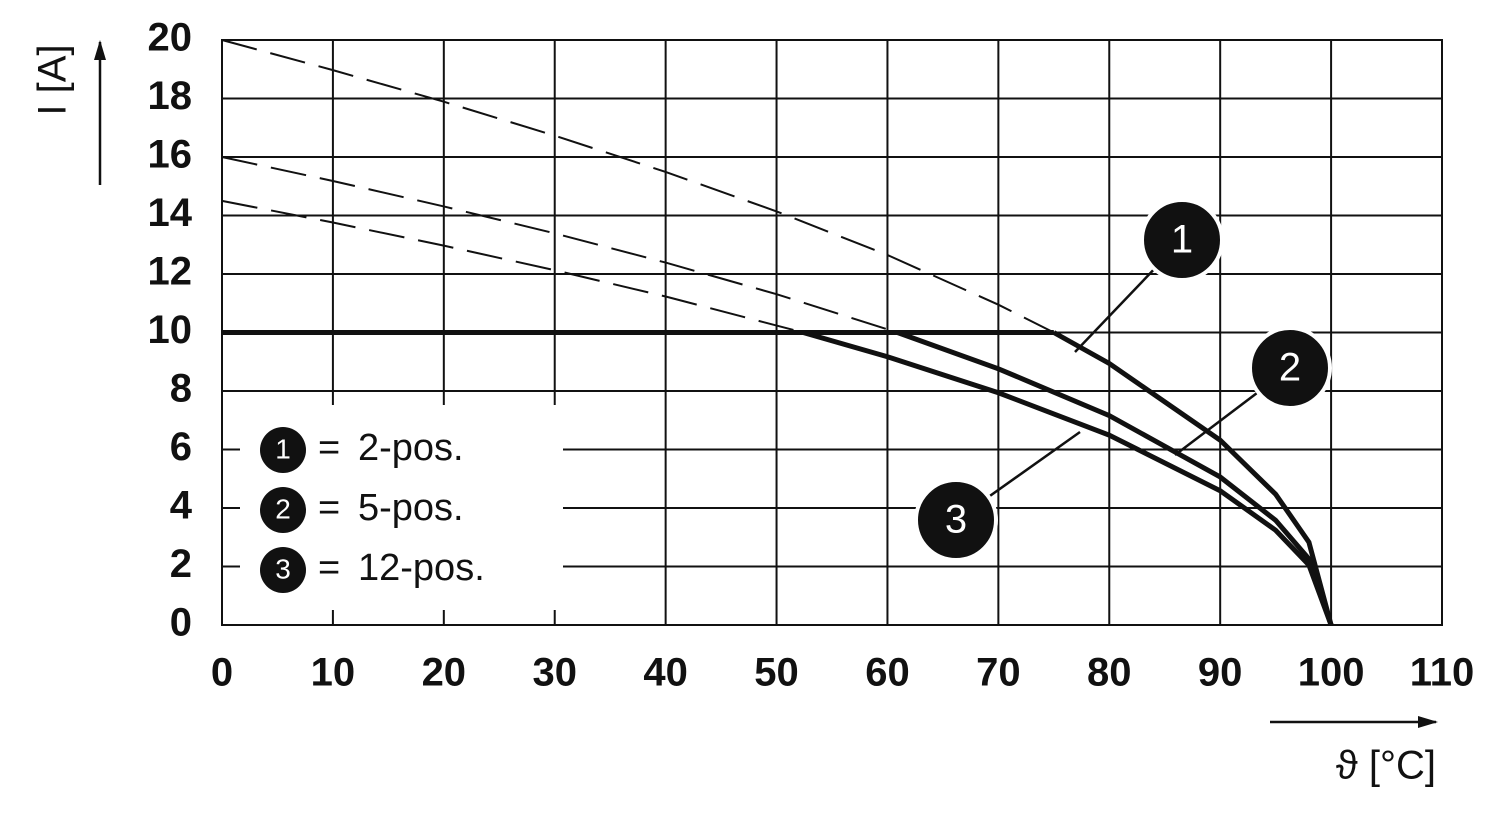 The image size is (1500, 820). I want to click on y-tick-label: 14, so click(170, 213).